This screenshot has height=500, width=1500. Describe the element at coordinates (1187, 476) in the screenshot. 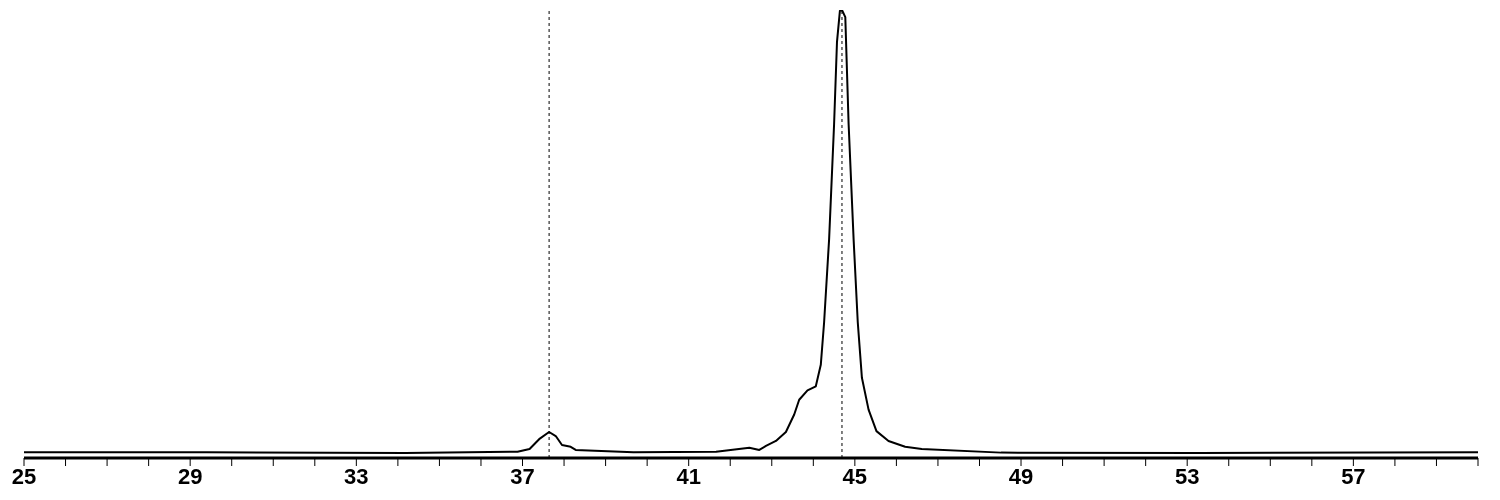

I see `x-tick-label: 53` at that location.